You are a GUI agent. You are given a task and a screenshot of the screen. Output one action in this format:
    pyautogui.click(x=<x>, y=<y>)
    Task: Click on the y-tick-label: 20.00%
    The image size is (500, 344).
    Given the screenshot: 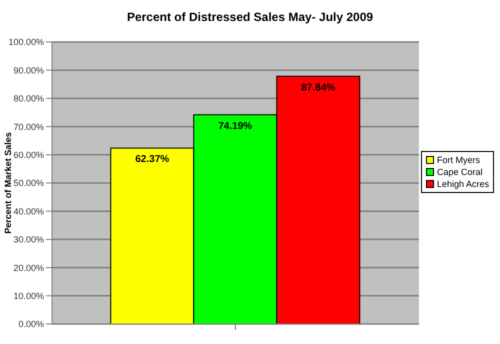 What is the action you would take?
    pyautogui.click(x=28, y=267)
    